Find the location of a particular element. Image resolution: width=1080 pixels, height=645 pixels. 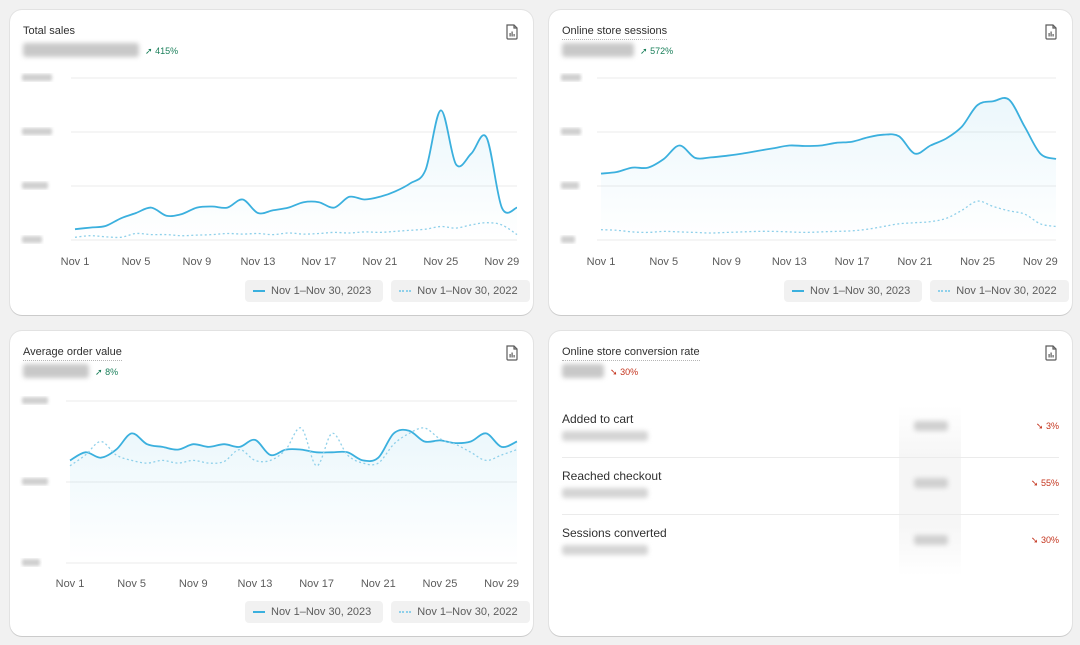

funnel-change: ➘ 55% is located at coordinates (1044, 483).